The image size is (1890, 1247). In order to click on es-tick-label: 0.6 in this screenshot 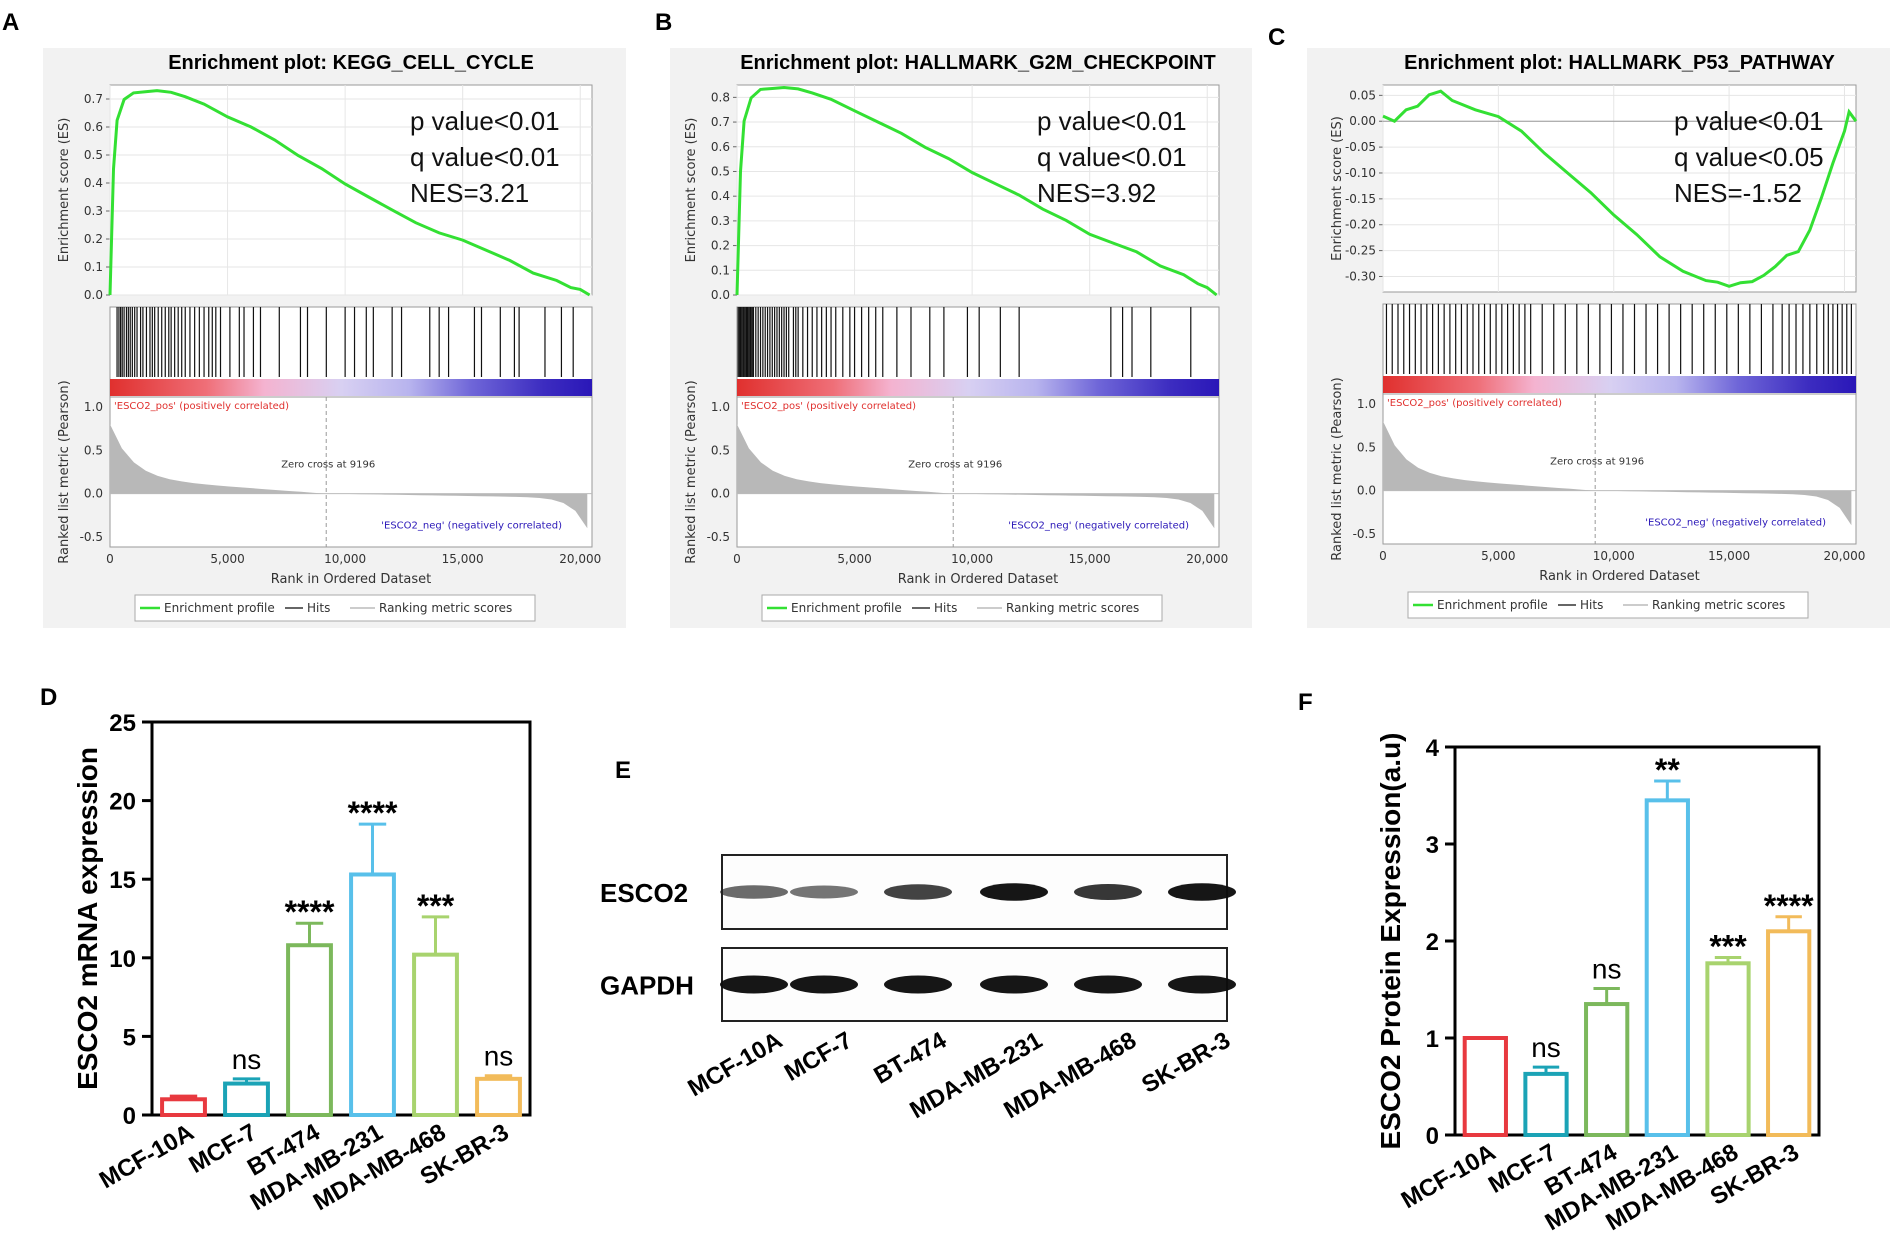, I will do `click(720, 147)`.